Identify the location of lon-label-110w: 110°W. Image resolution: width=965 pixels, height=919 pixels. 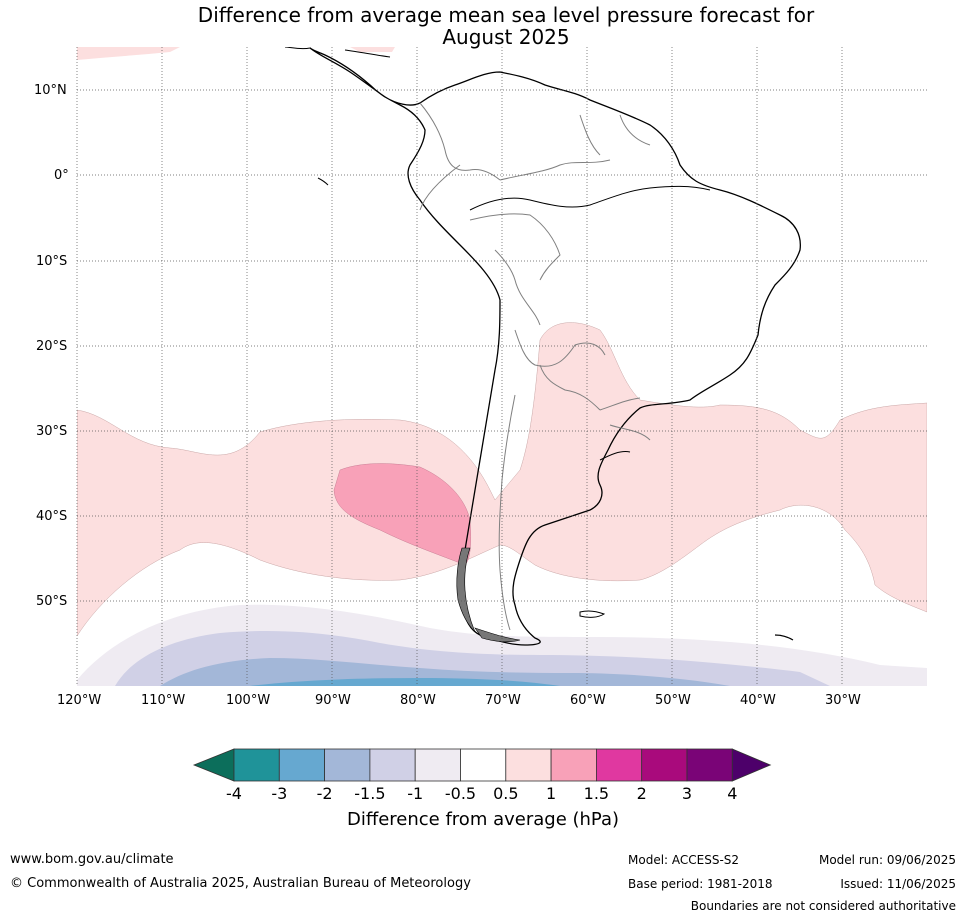
(163, 700).